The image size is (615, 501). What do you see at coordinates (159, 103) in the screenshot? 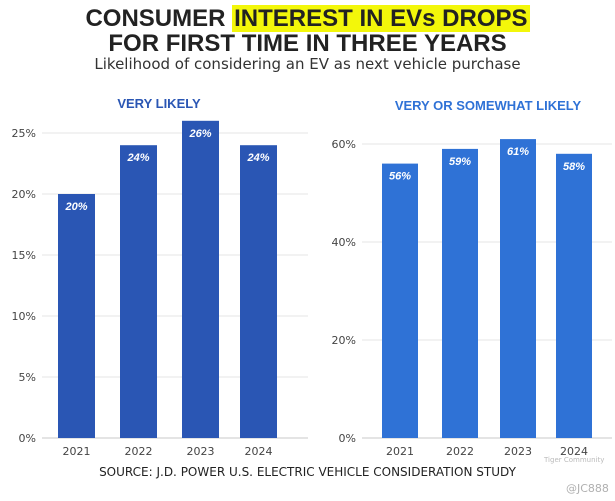
I see `panel-title: VERY LIKELY` at bounding box center [159, 103].